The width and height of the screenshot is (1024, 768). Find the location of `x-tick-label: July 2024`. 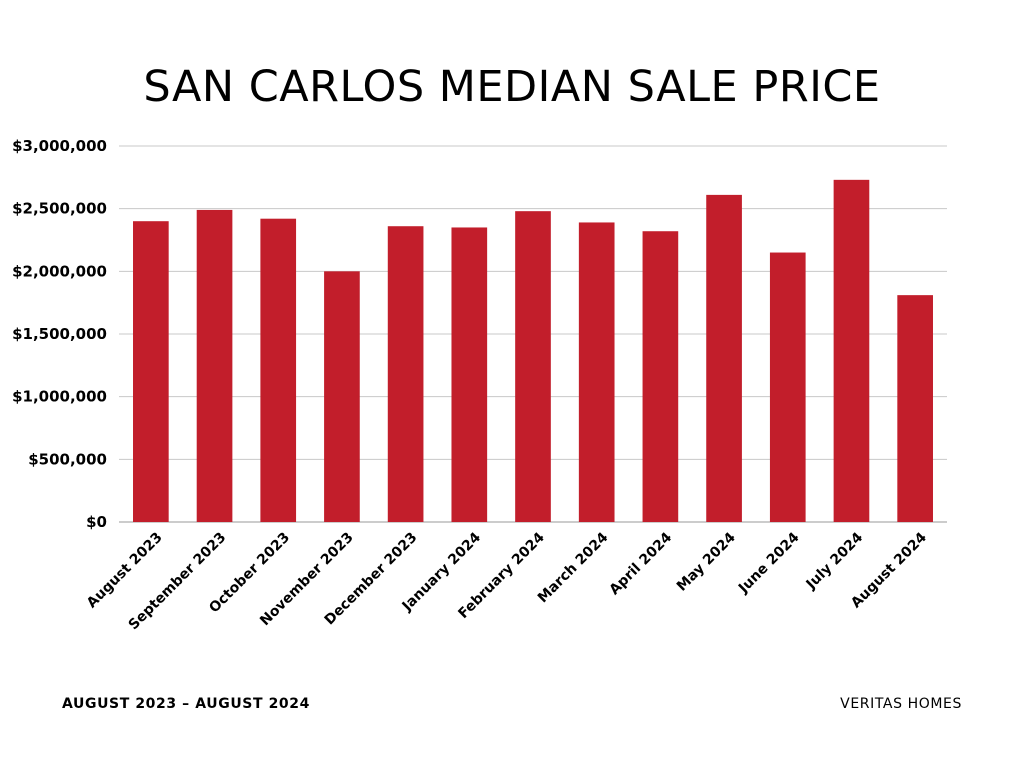

x-tick-label: July 2024 is located at coordinates (835, 561).